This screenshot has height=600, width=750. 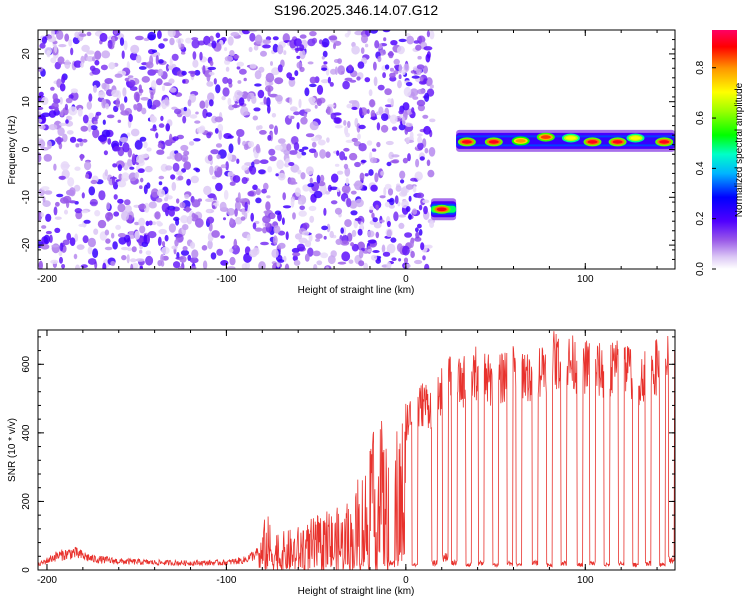 What do you see at coordinates (700, 67) in the screenshot?
I see `colorbar-tick-label: 0.8` at bounding box center [700, 67].